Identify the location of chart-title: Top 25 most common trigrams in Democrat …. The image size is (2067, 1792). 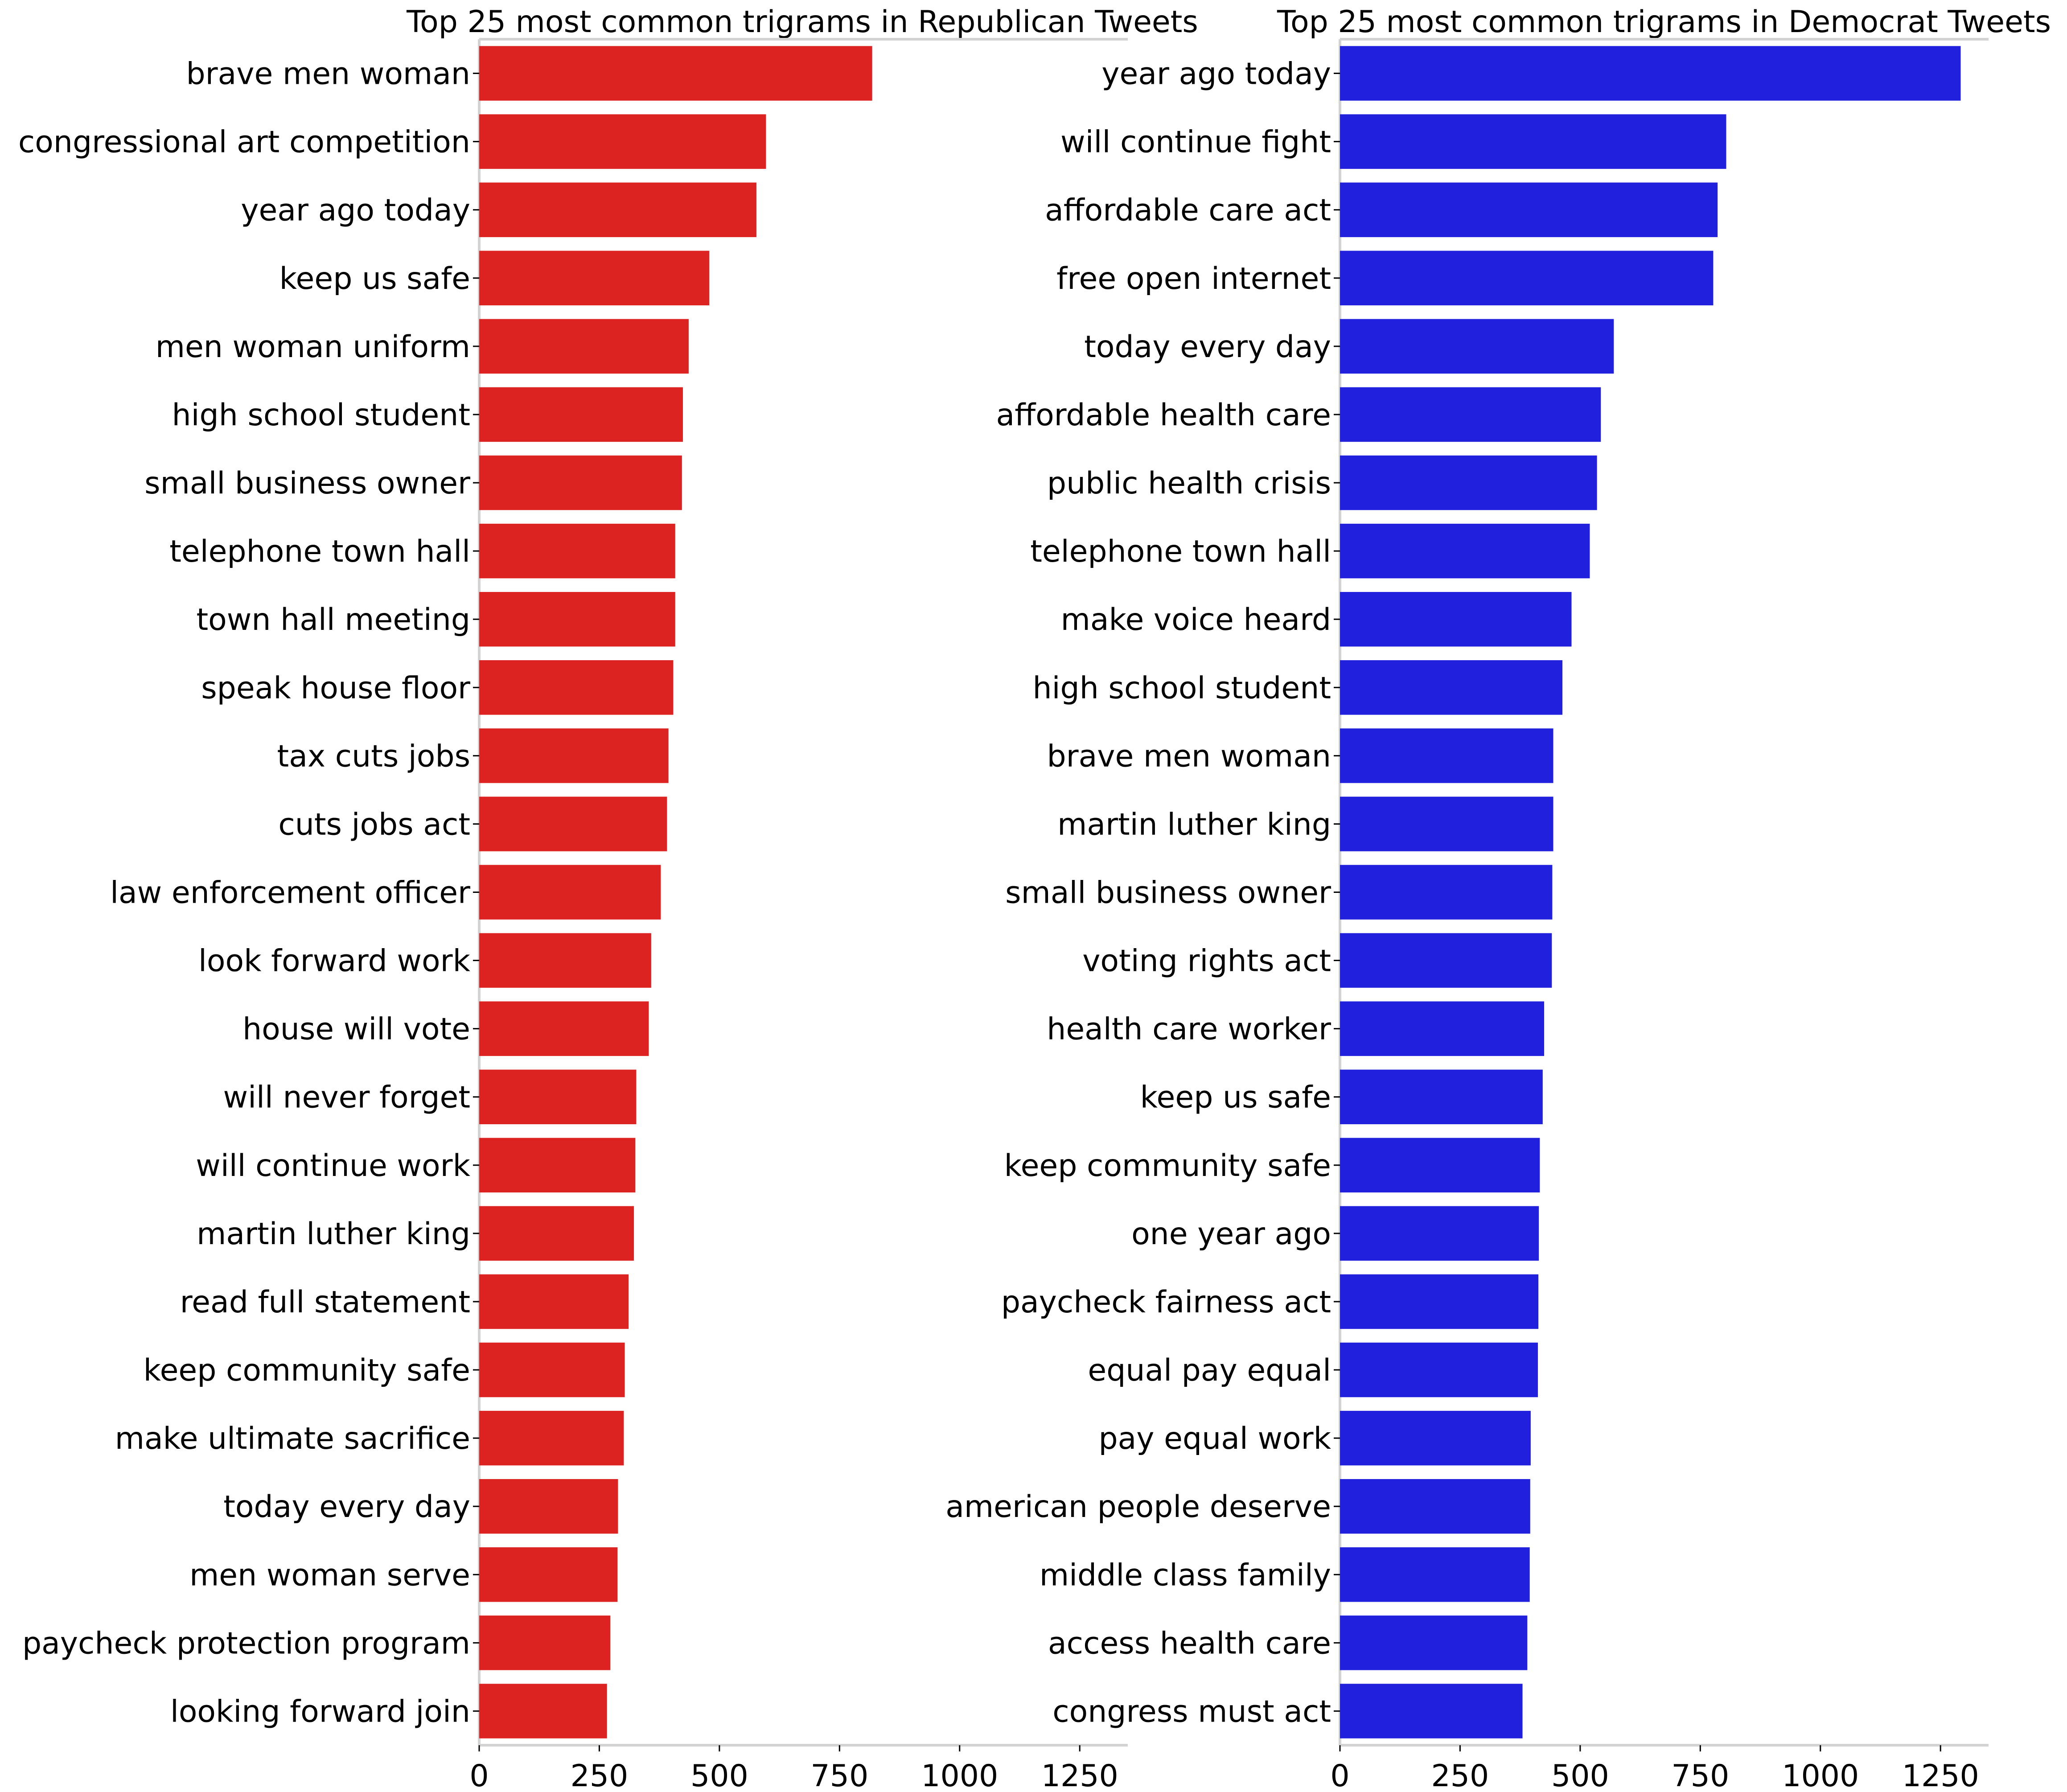
(1664, 22).